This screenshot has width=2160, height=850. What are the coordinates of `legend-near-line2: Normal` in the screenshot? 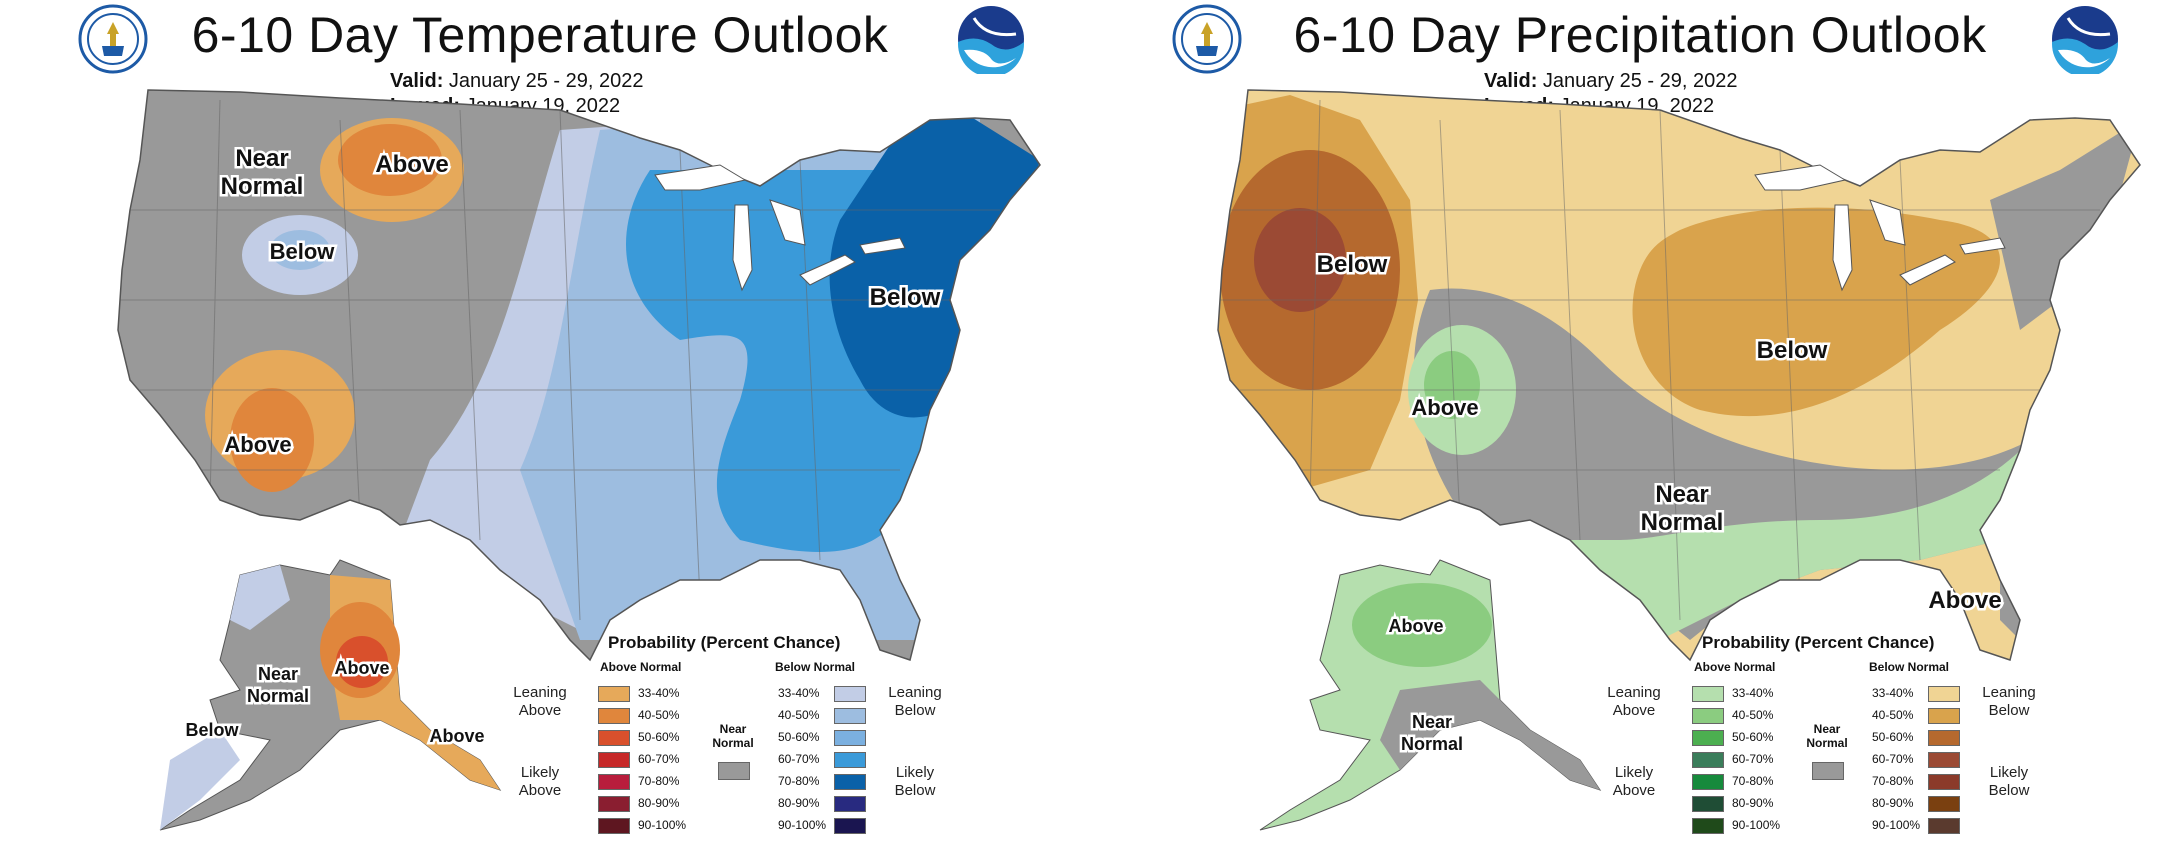 It's located at (733, 743).